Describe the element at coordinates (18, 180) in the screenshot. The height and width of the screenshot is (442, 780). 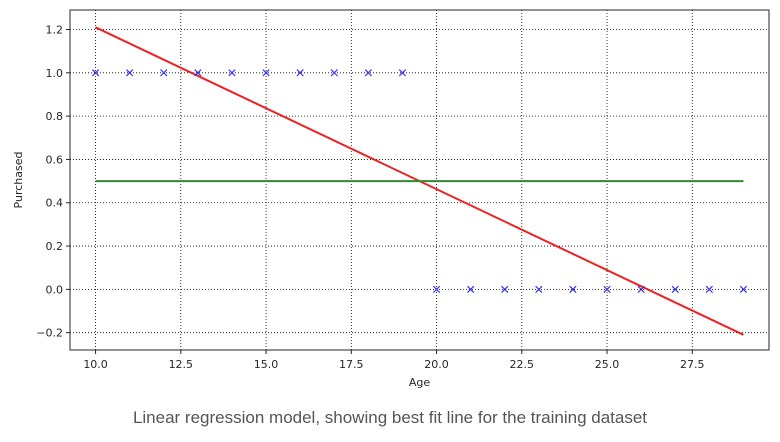
I see `y-axis-label: Purchased` at that location.